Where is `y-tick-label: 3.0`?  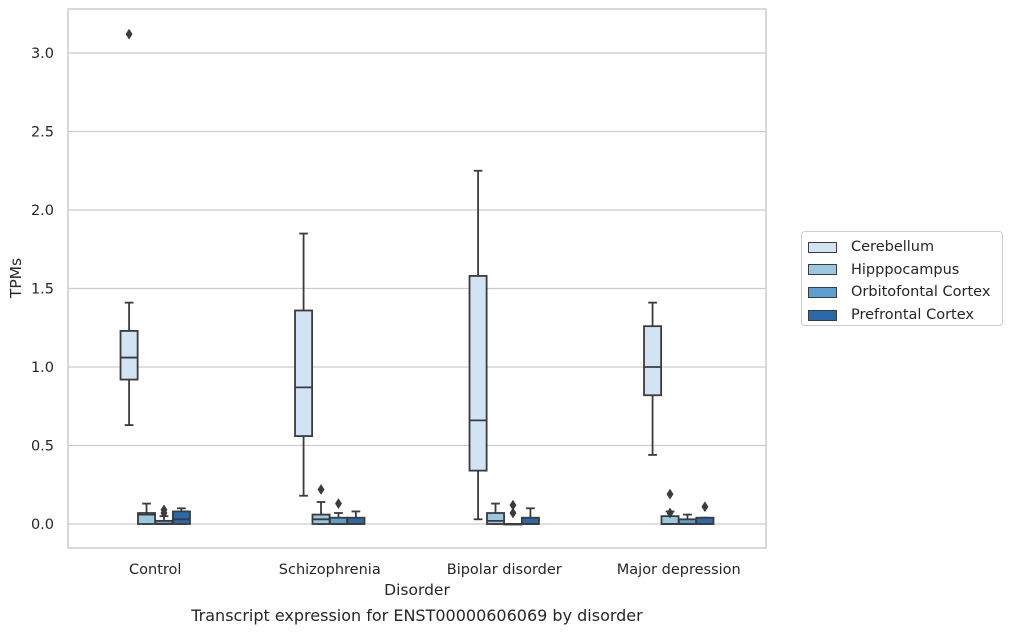
y-tick-label: 3.0 is located at coordinates (42, 54).